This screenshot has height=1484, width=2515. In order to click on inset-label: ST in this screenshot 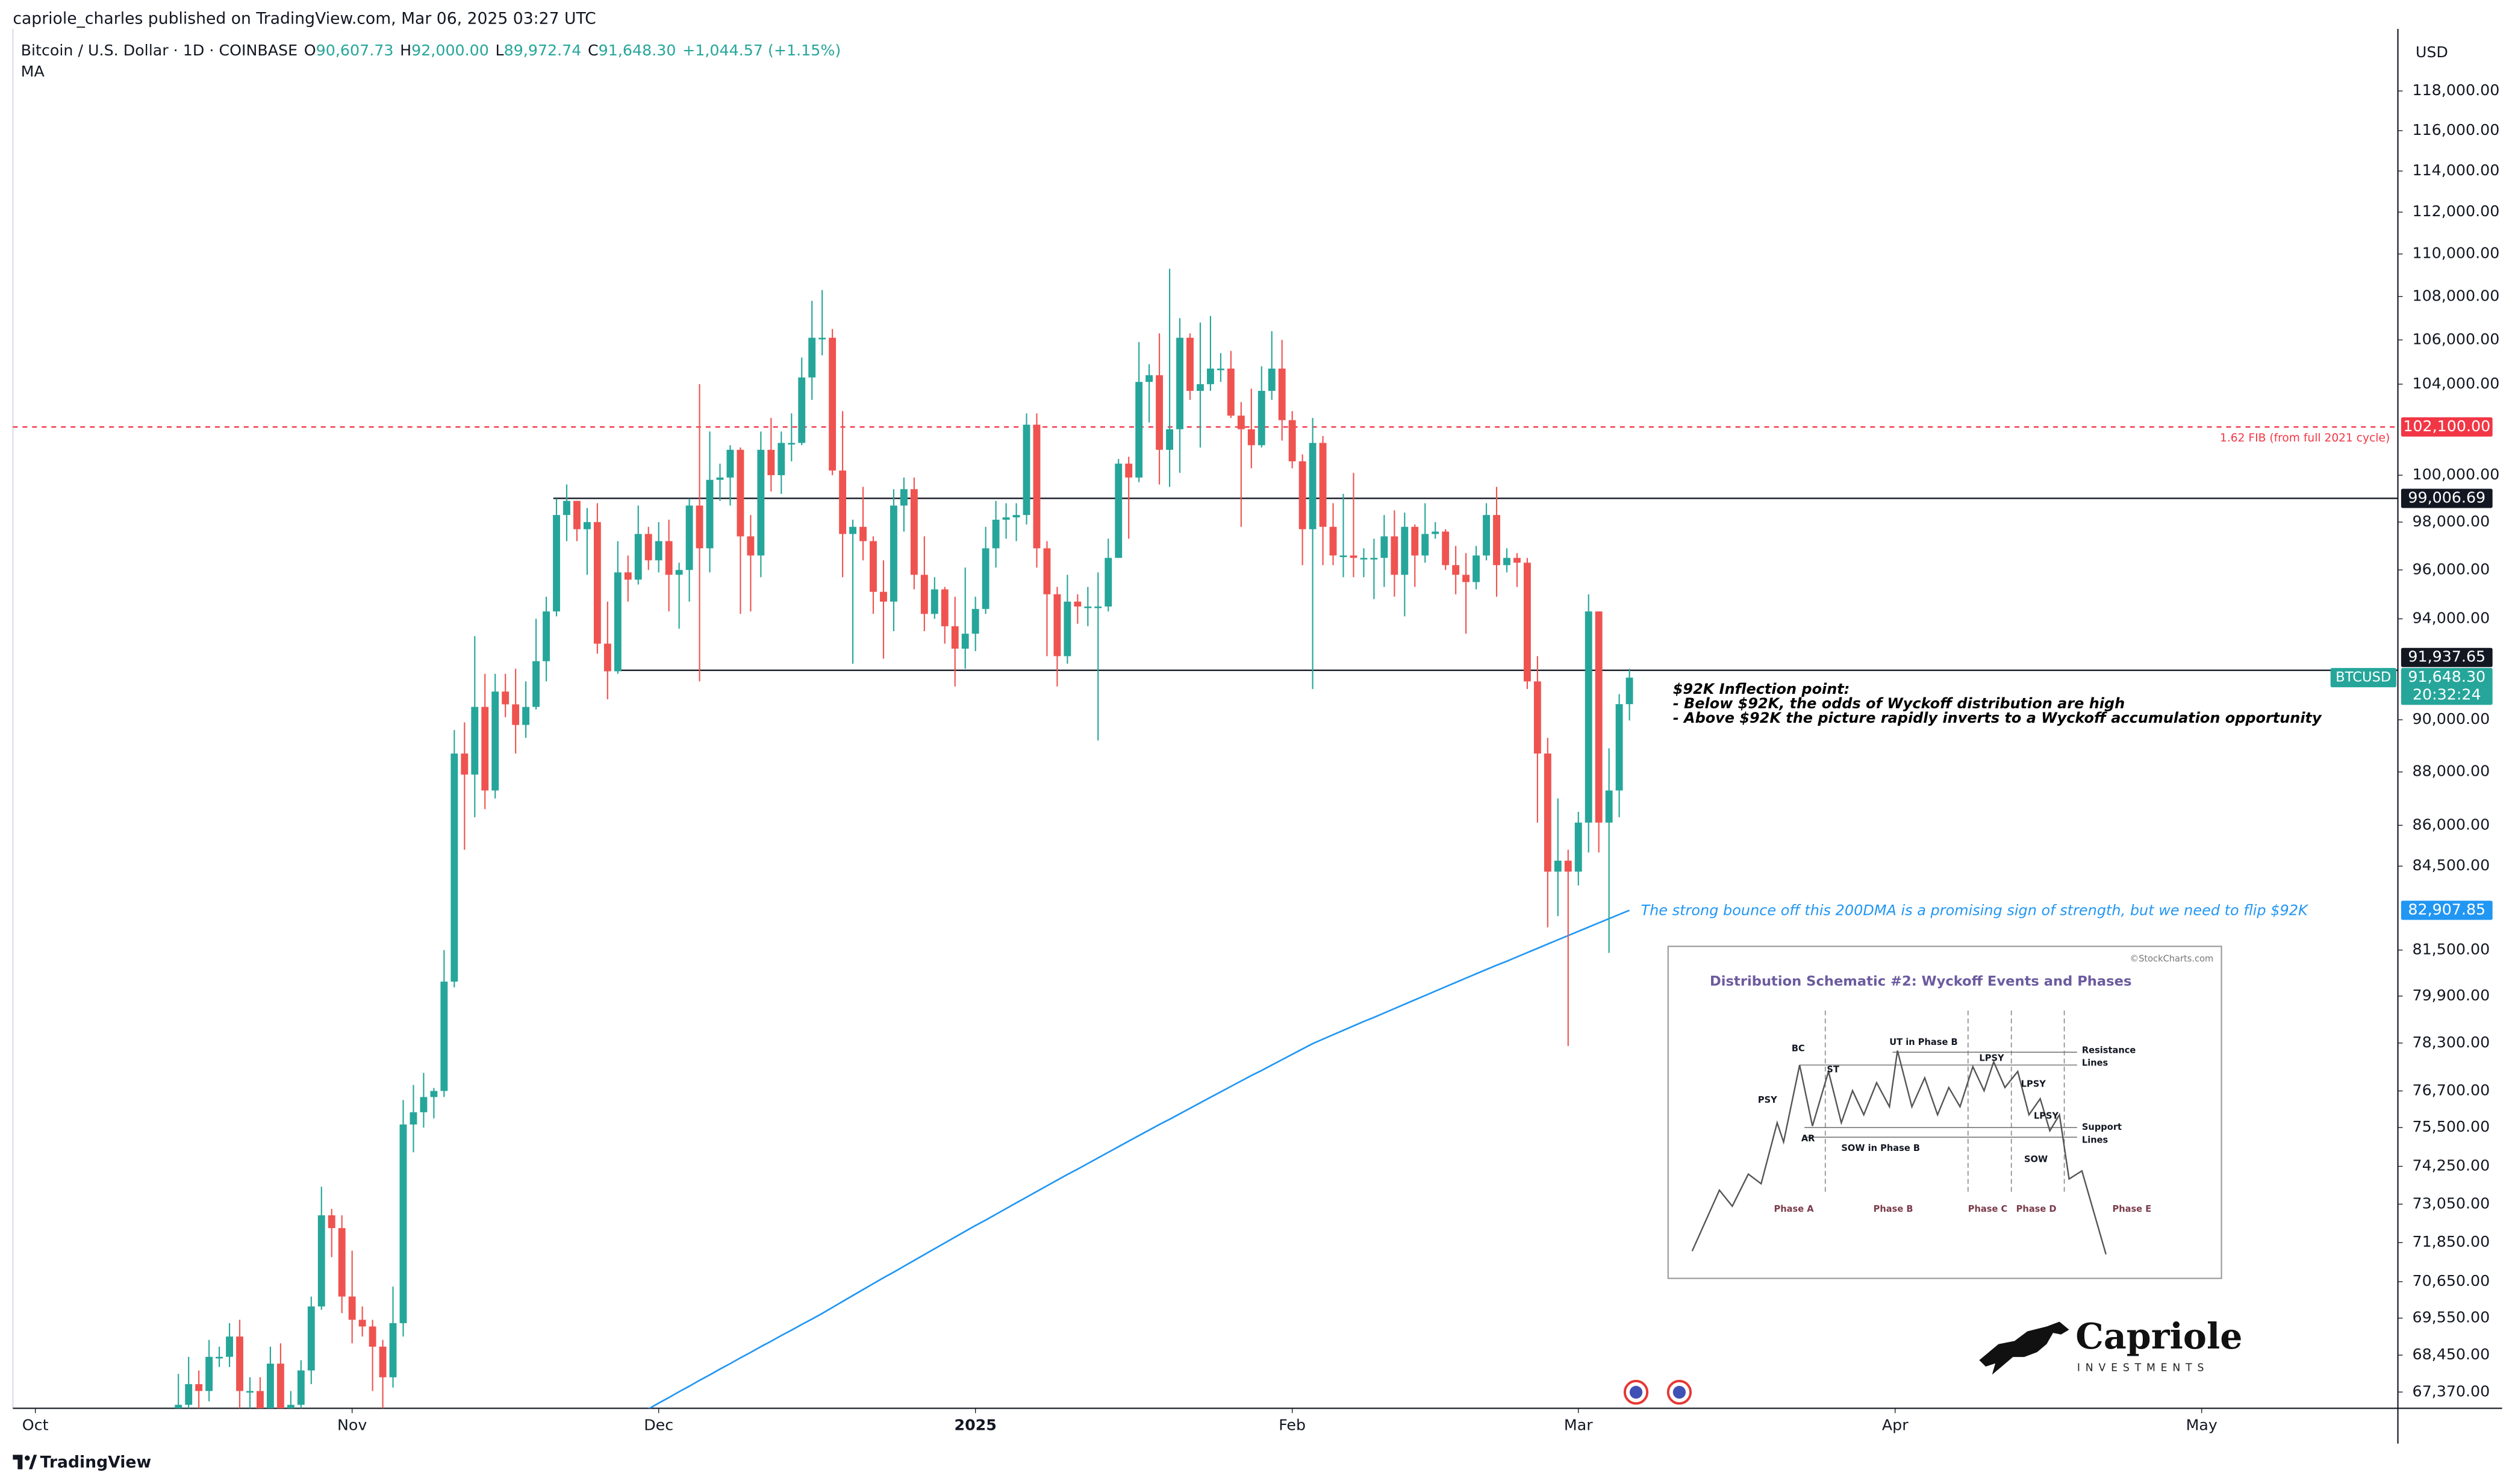, I will do `click(1833, 1069)`.